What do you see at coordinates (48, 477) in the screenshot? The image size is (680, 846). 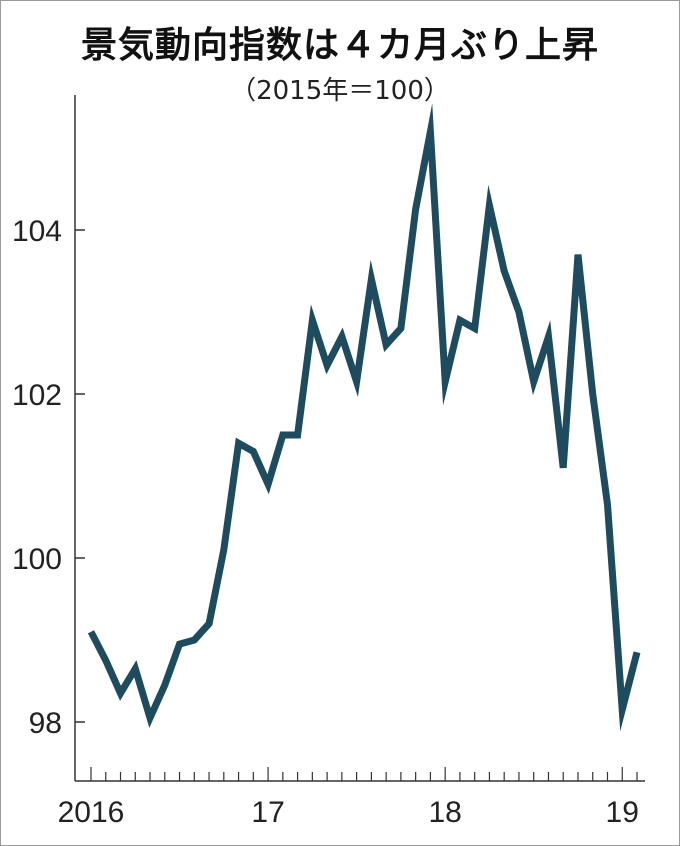 I see `y-axis-ticks: 98 100 102 104` at bounding box center [48, 477].